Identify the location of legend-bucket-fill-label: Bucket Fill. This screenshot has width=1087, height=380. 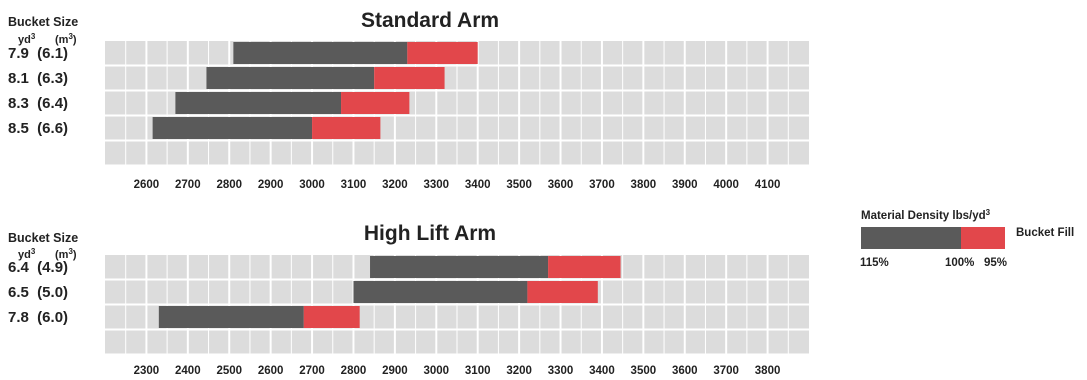
(1045, 233).